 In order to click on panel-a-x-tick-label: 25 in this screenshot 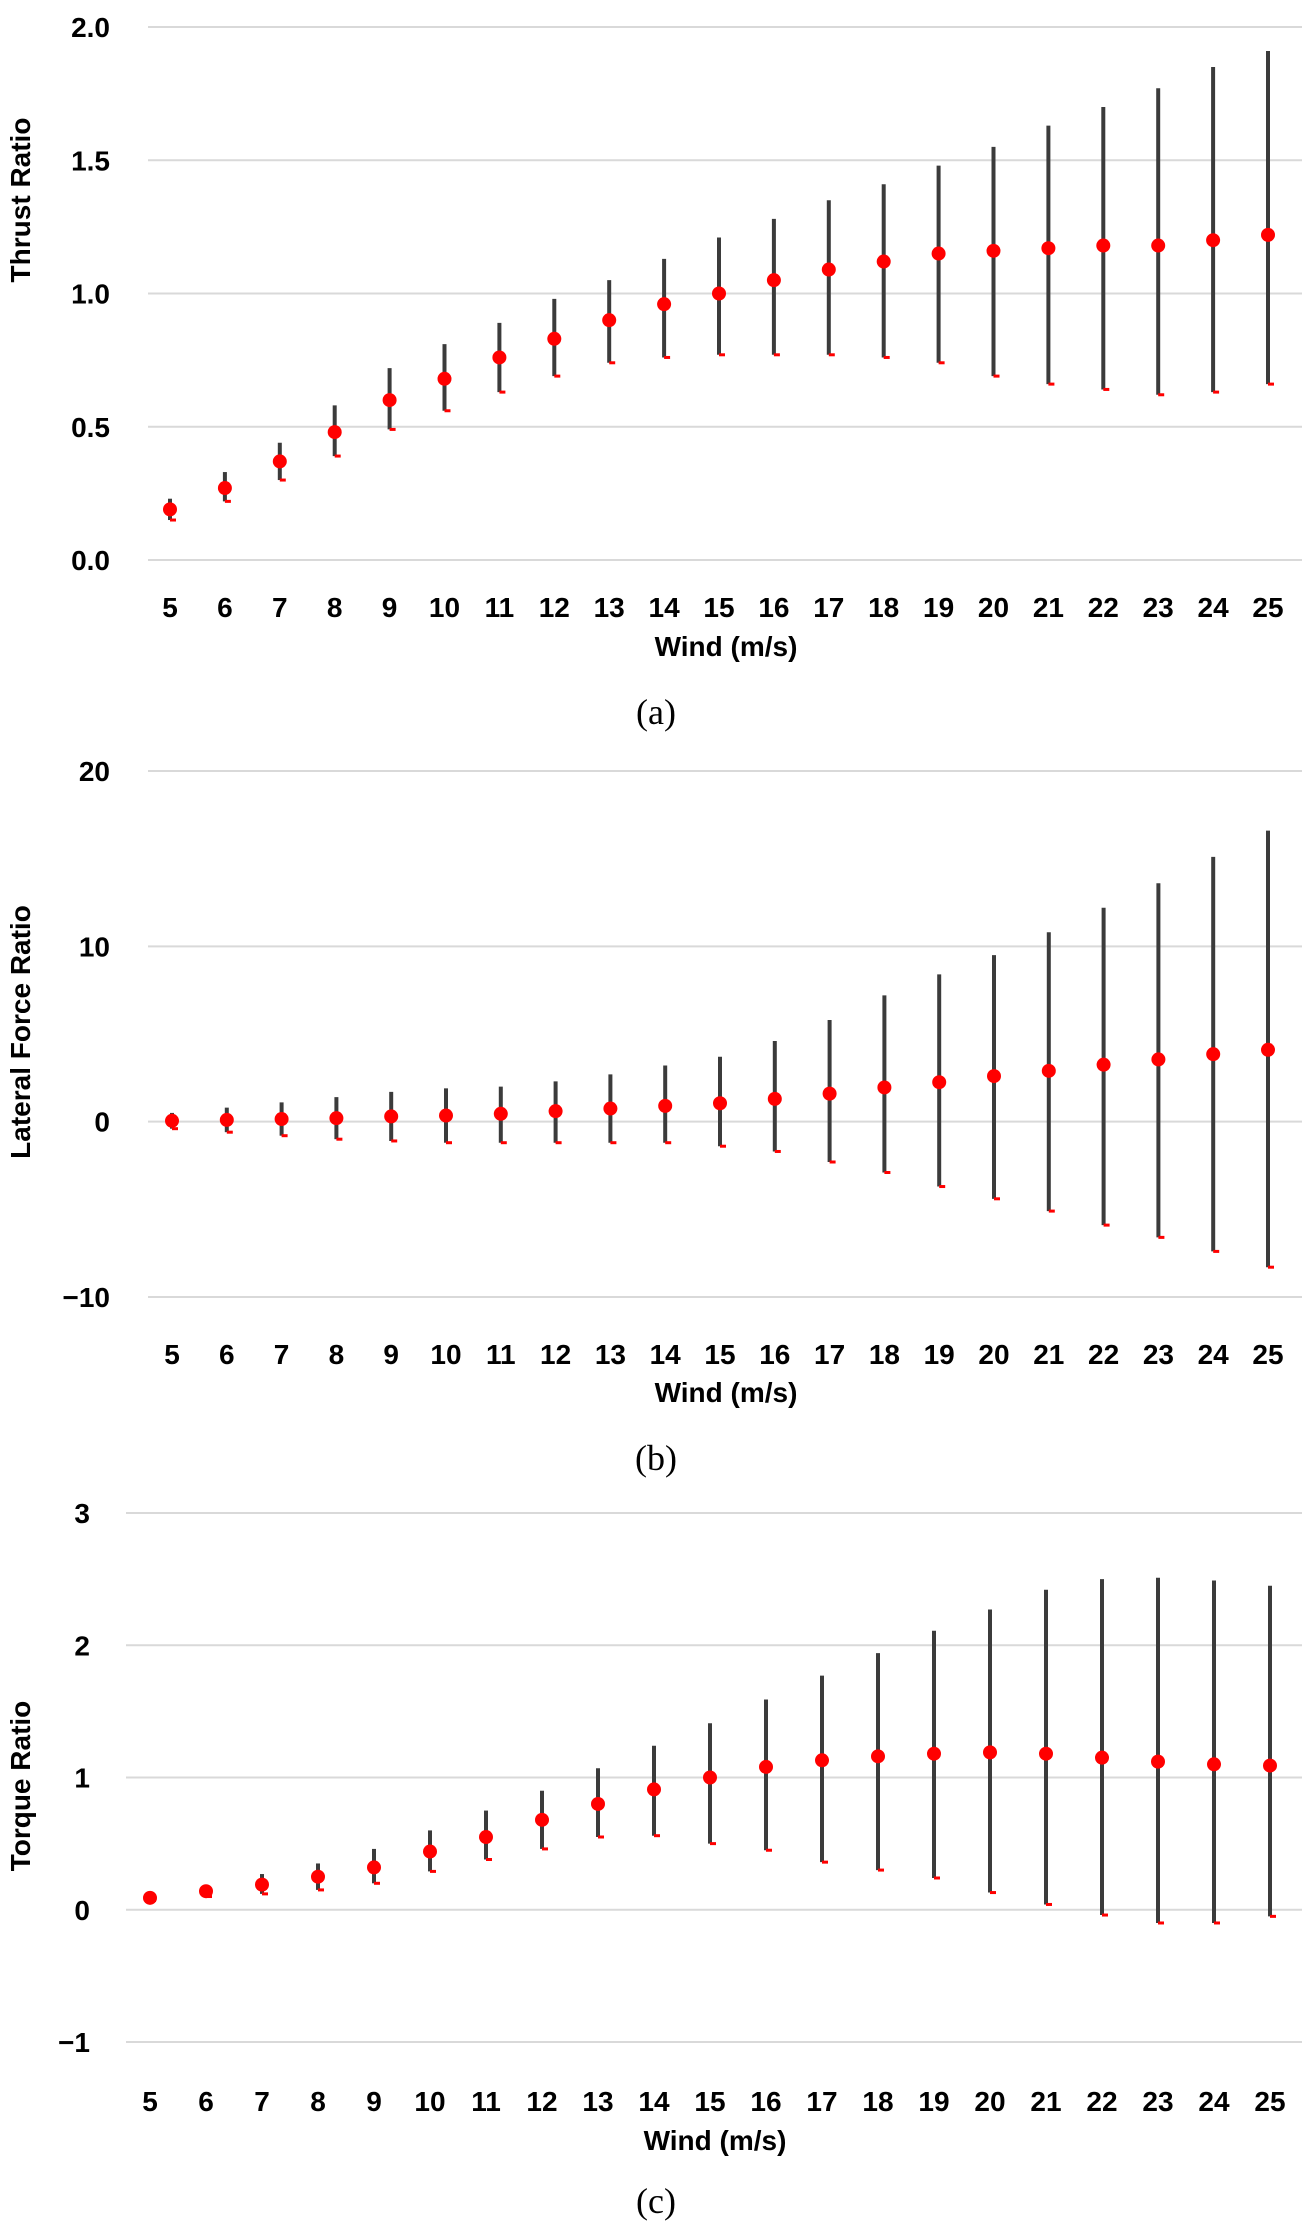, I will do `click(1267, 607)`.